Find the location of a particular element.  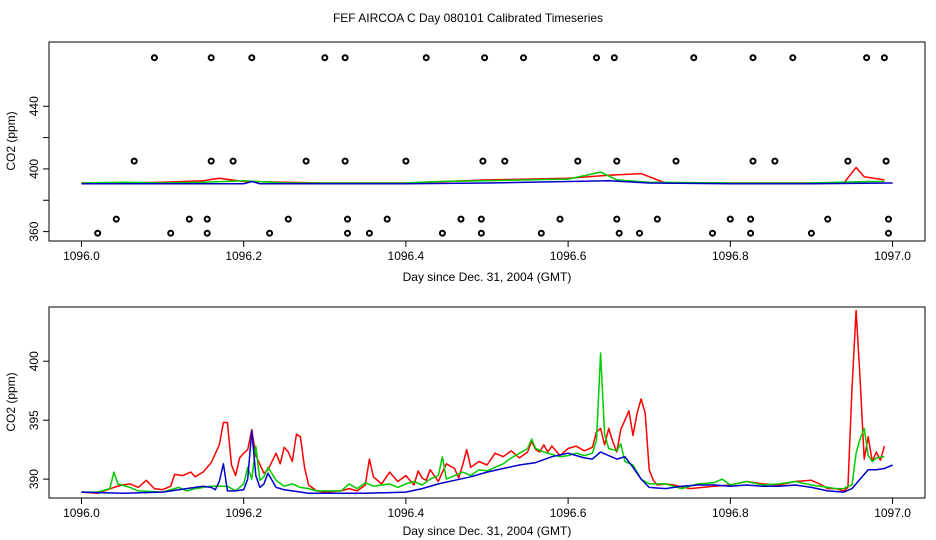

bottom-x-tick-label: 1096.2 is located at coordinates (243, 513).